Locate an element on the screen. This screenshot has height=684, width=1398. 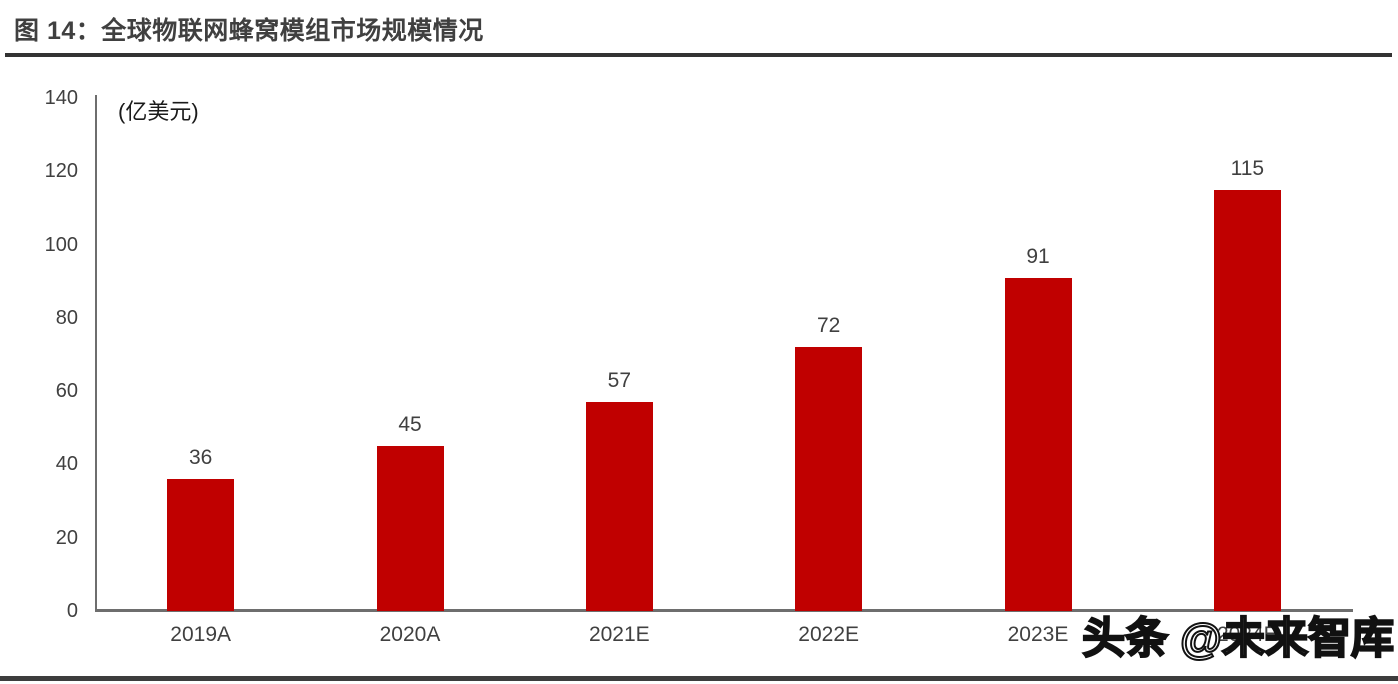
x-axis-tick-label: 2021E is located at coordinates (619, 634).